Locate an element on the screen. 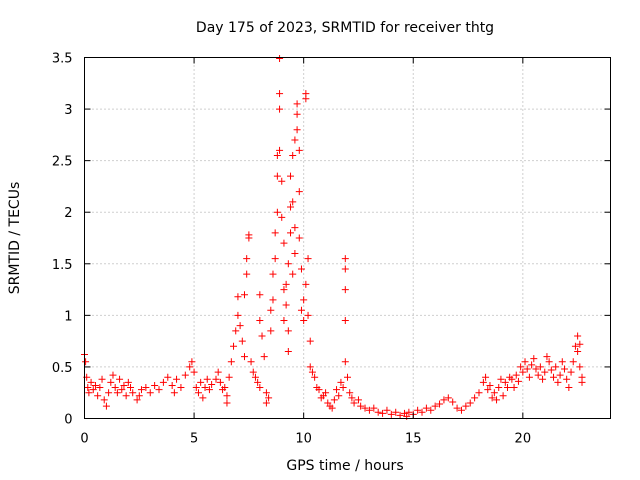 The image size is (640, 480). y-tick-label: 3 is located at coordinates (68, 110).